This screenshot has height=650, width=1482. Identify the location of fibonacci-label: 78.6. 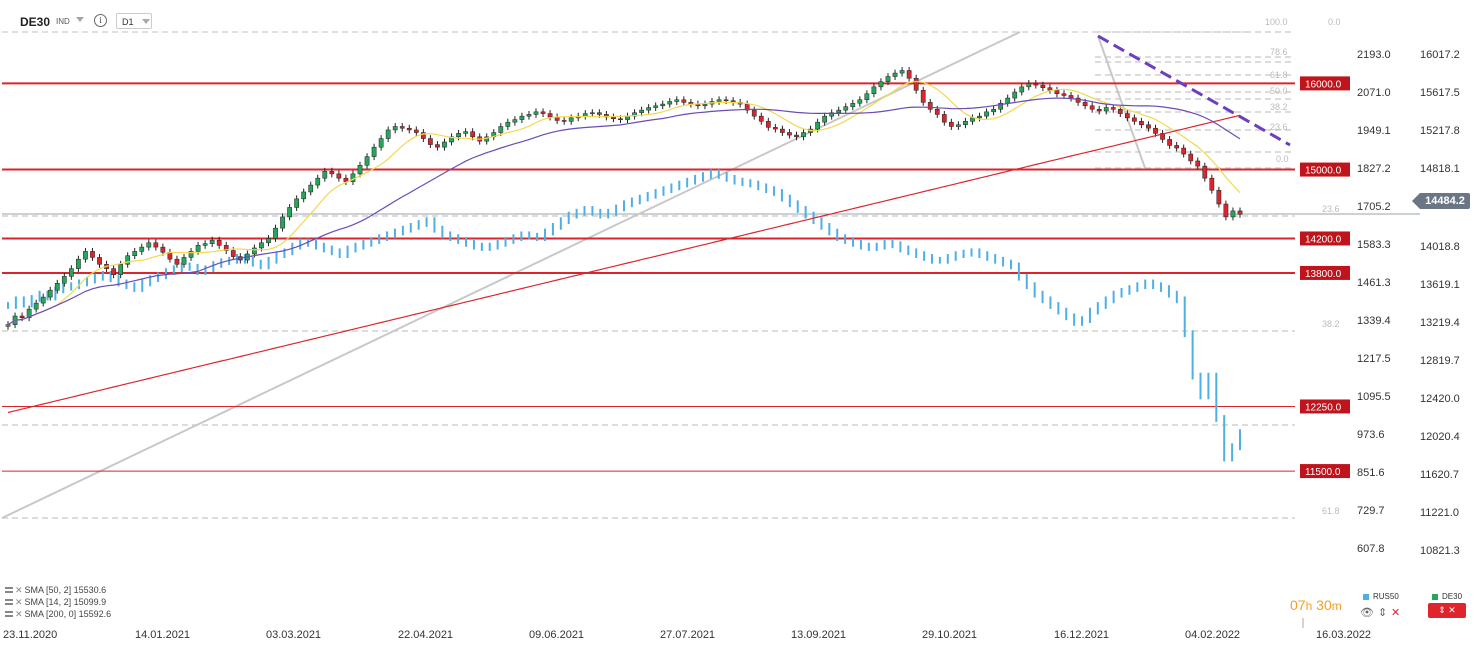
(1279, 52).